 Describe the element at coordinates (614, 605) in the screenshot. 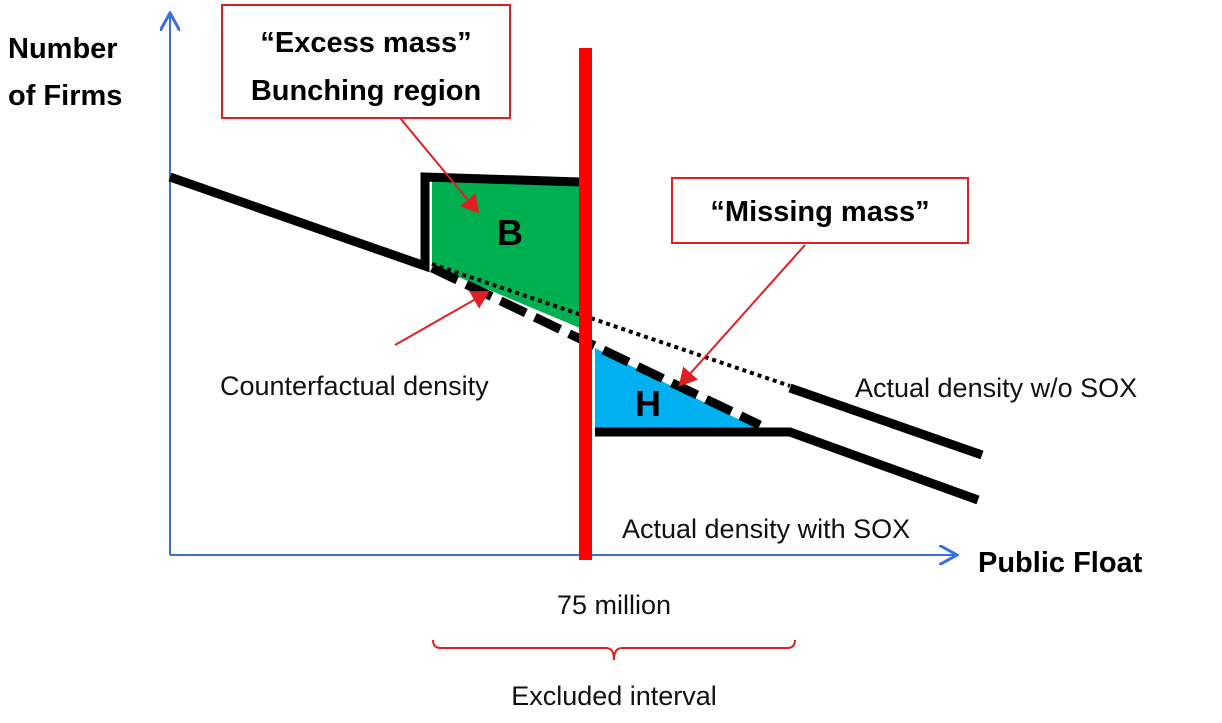

I see `label: 75 million` at that location.